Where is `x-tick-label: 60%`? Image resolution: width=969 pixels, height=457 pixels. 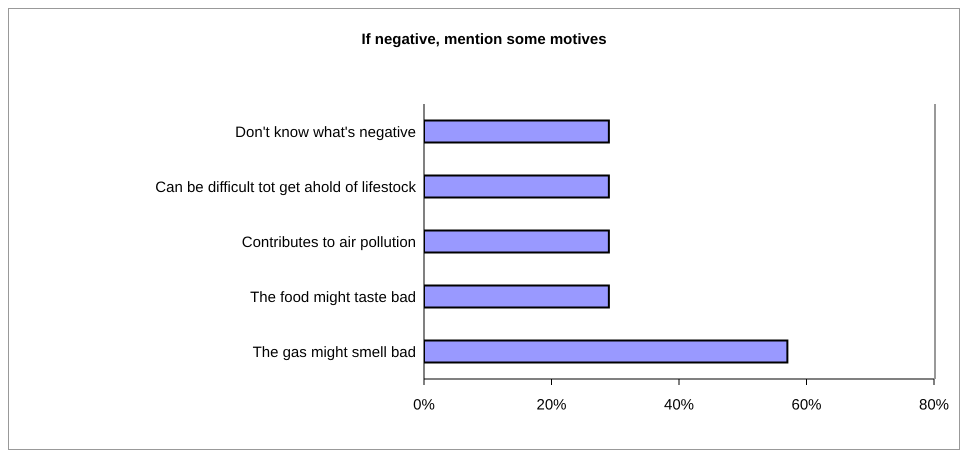
x-tick-label: 60% is located at coordinates (806, 405).